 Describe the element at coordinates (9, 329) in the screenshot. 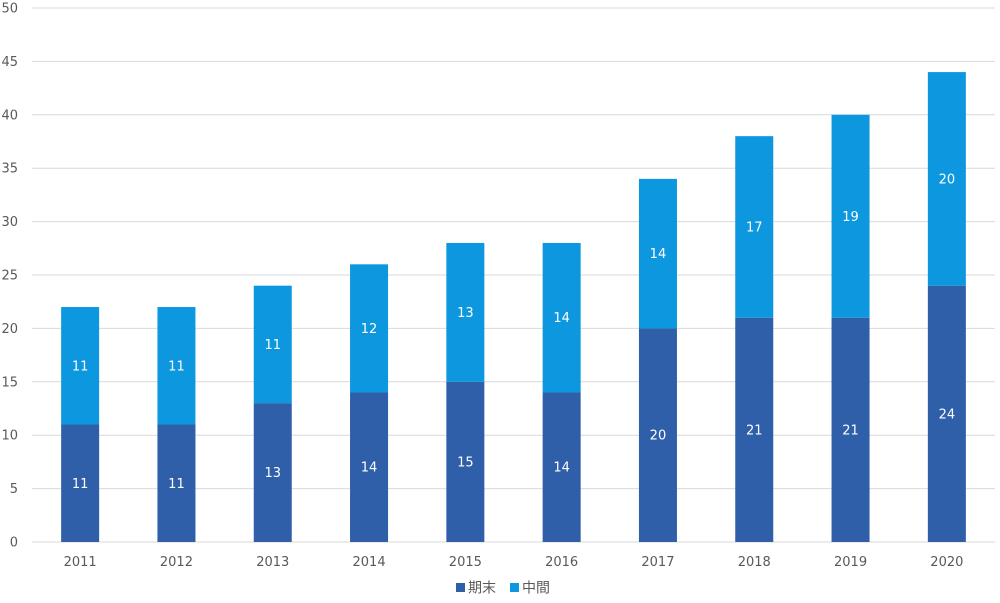

I see `y-tick-label: 20` at that location.